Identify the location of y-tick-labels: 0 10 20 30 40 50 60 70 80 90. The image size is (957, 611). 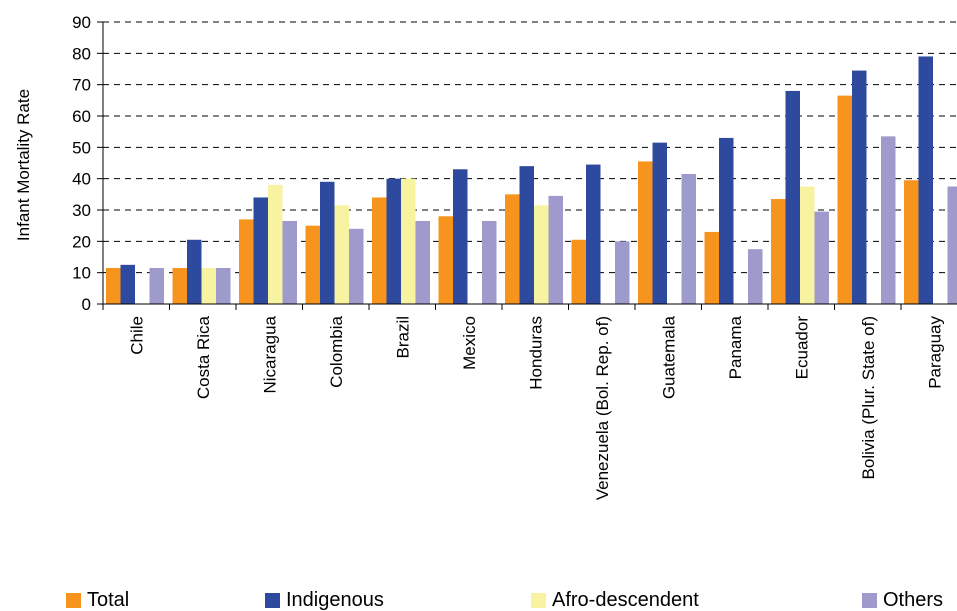
(87, 163).